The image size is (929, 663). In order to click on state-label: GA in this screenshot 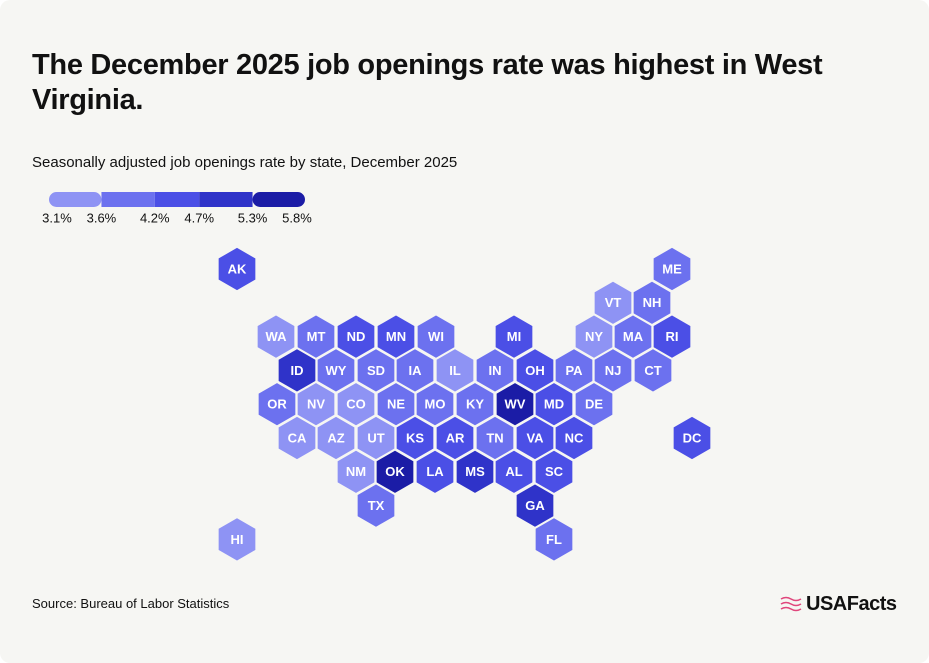, I will do `click(535, 505)`.